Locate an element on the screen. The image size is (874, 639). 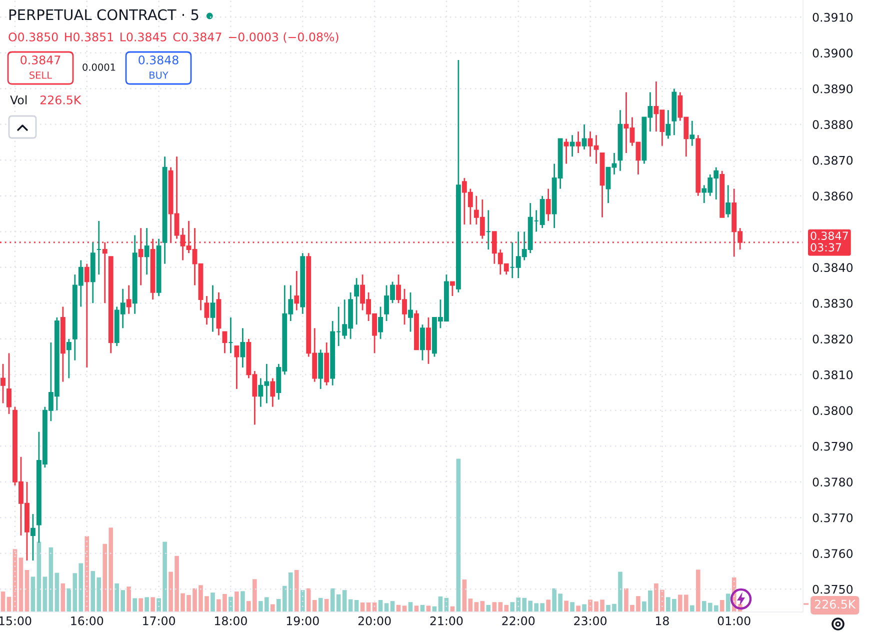
y-tick-label: 0.3870 is located at coordinates (832, 160).